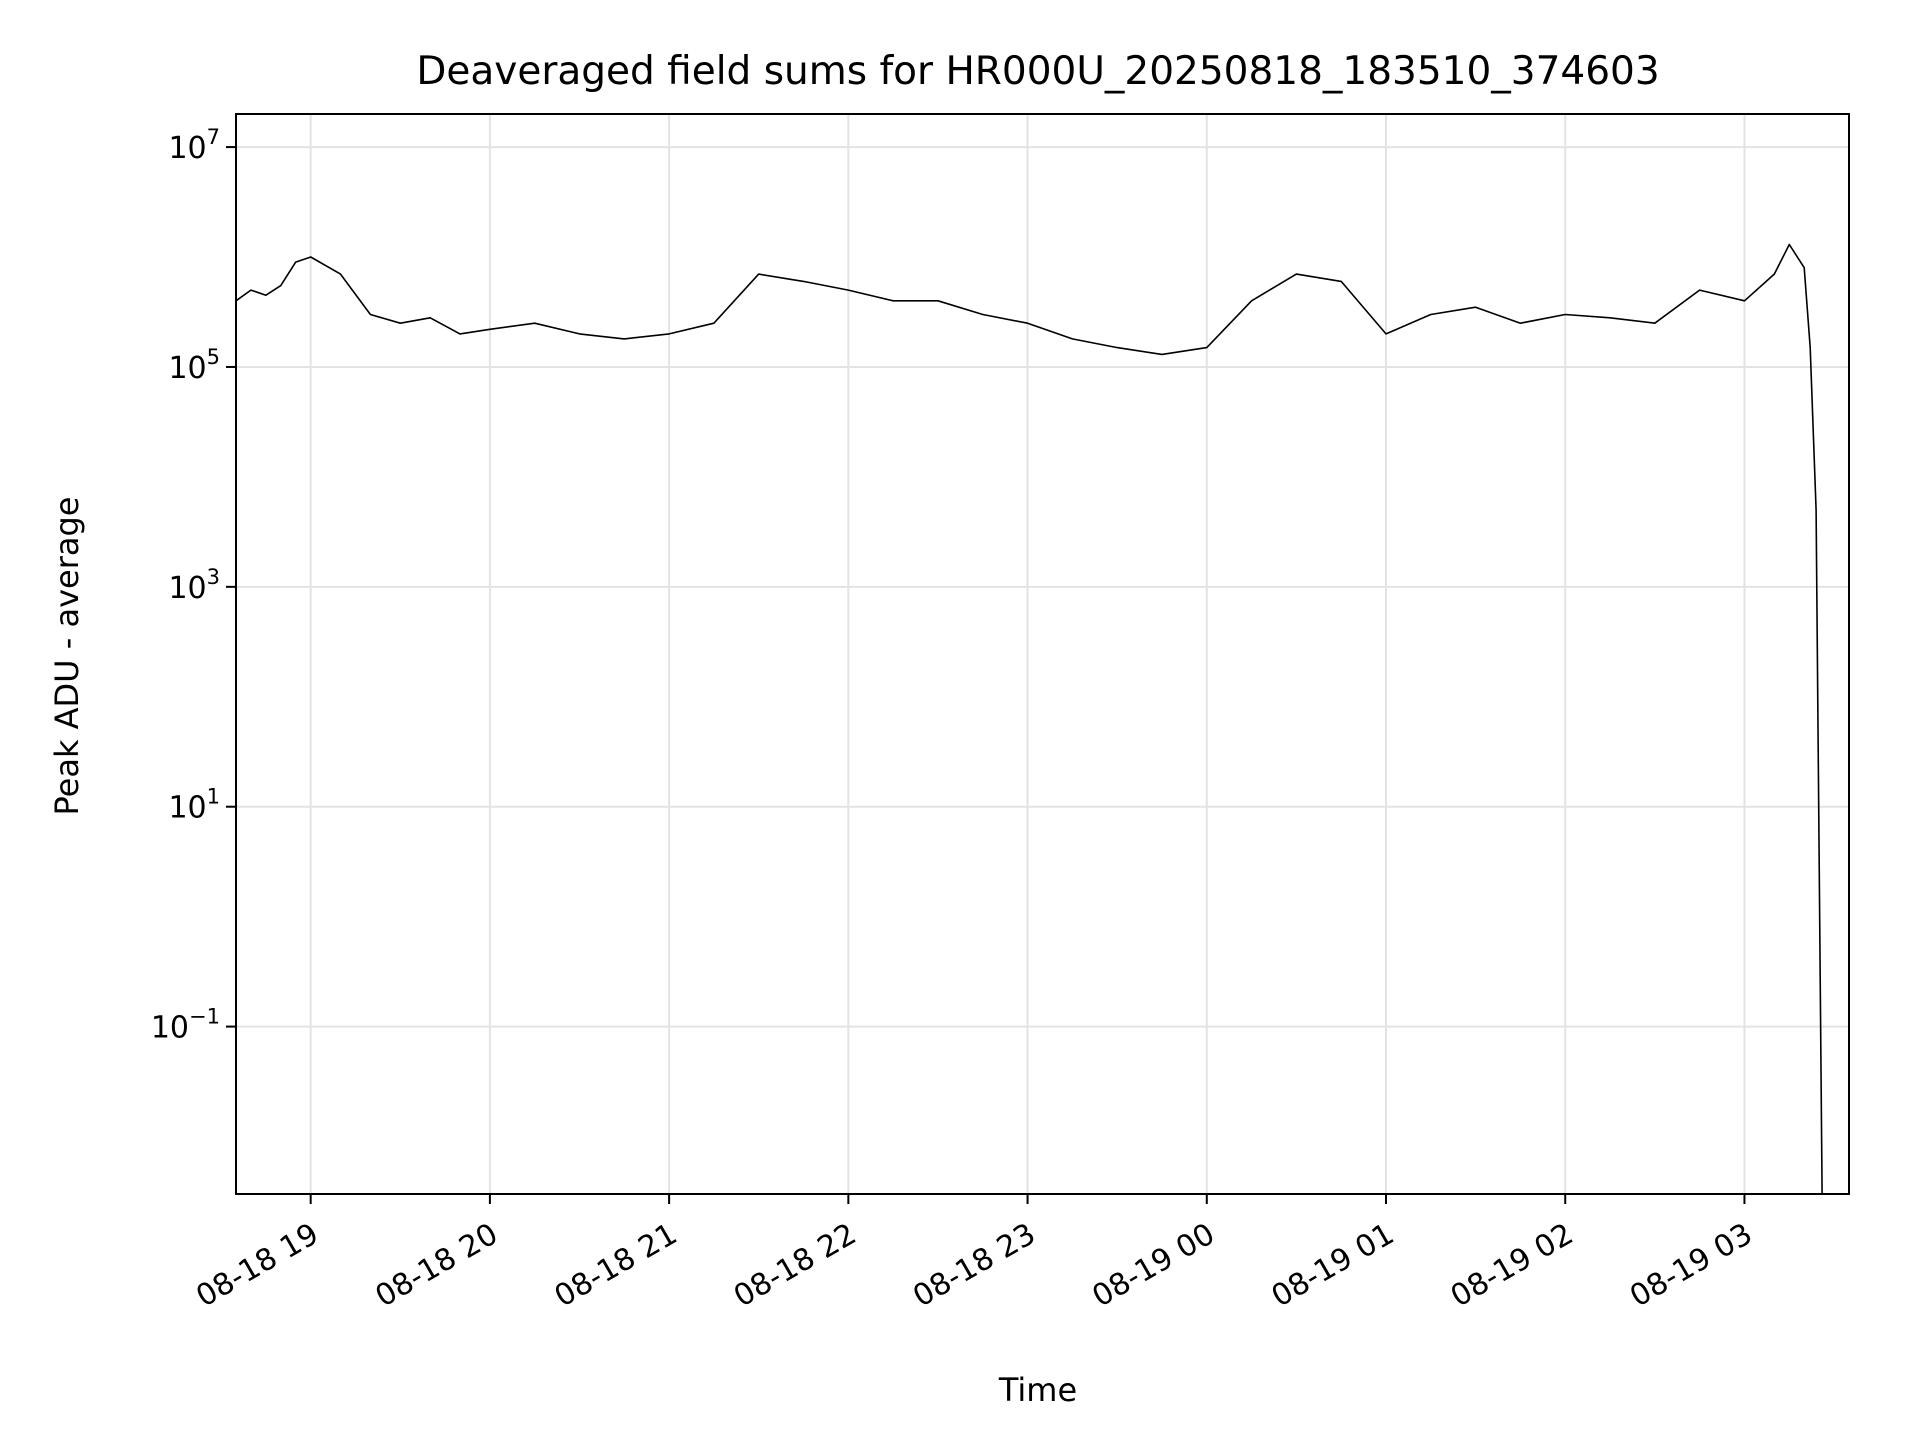  I want to click on y-axis-label: Peak ADU - average, so click(67, 656).